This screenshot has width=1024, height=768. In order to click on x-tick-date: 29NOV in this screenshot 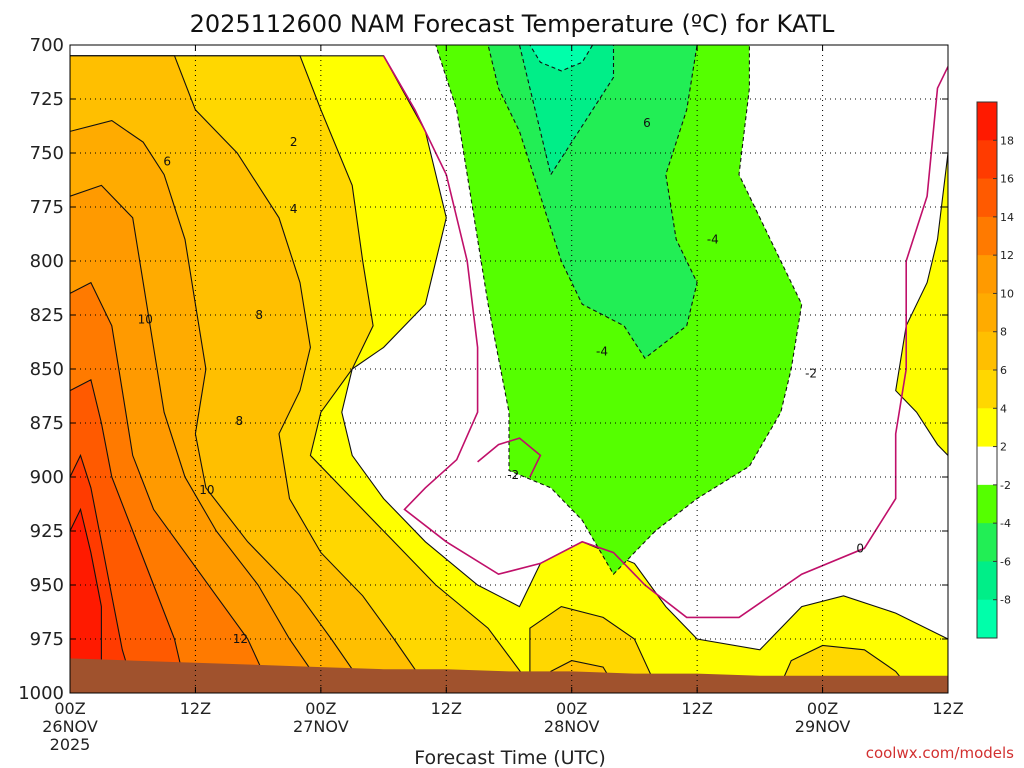, I will do `click(823, 726)`.